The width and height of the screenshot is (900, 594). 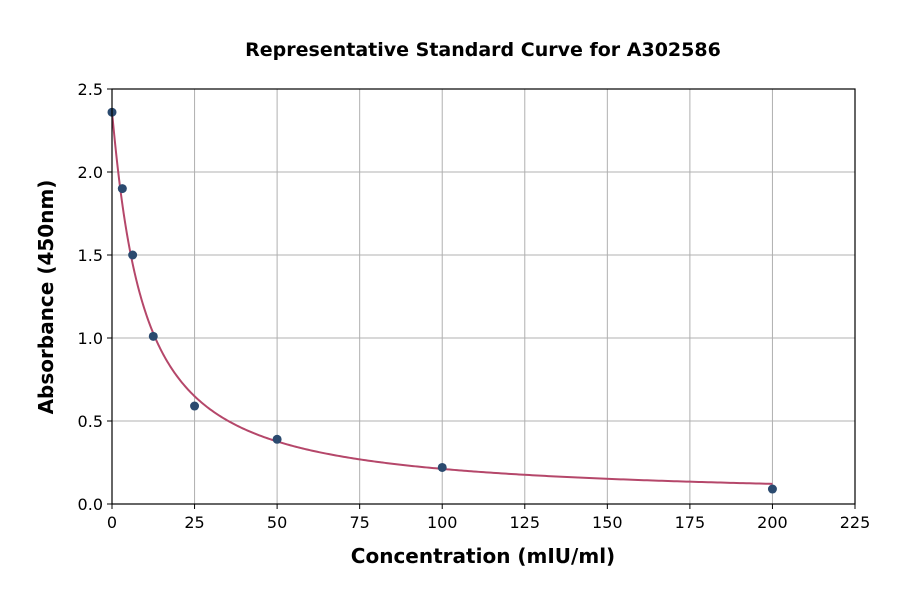 I want to click on y-axis-ticks: 0.0 0.5 1.0 1.5 2.0 2.5, so click(x=95, y=297).